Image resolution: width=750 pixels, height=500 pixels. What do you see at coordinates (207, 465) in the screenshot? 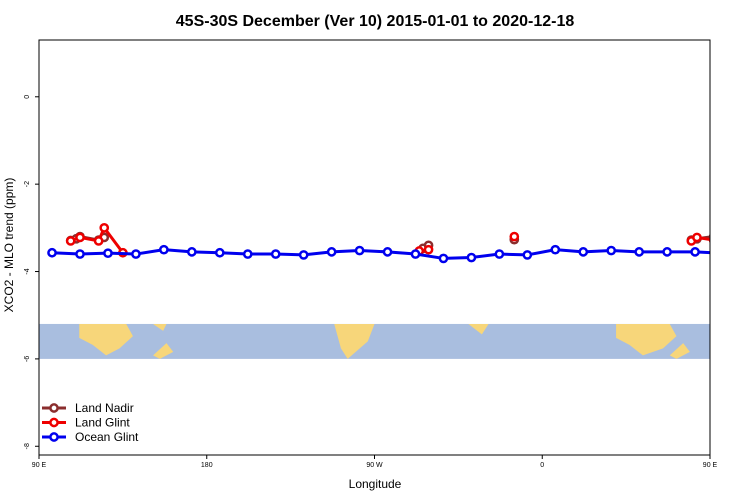
I see `x-tick-label: 180` at bounding box center [207, 465].